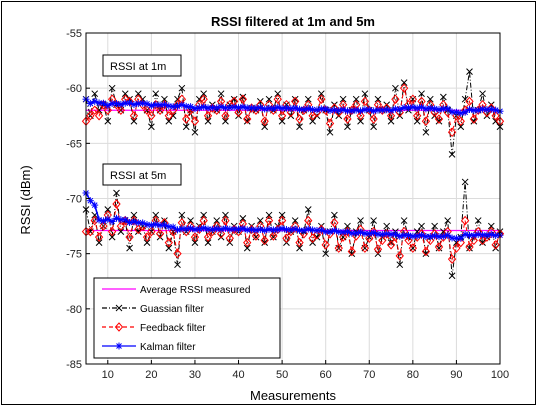 The image size is (539, 408). I want to click on legend-entry-label: Feedback filter, so click(173, 328).